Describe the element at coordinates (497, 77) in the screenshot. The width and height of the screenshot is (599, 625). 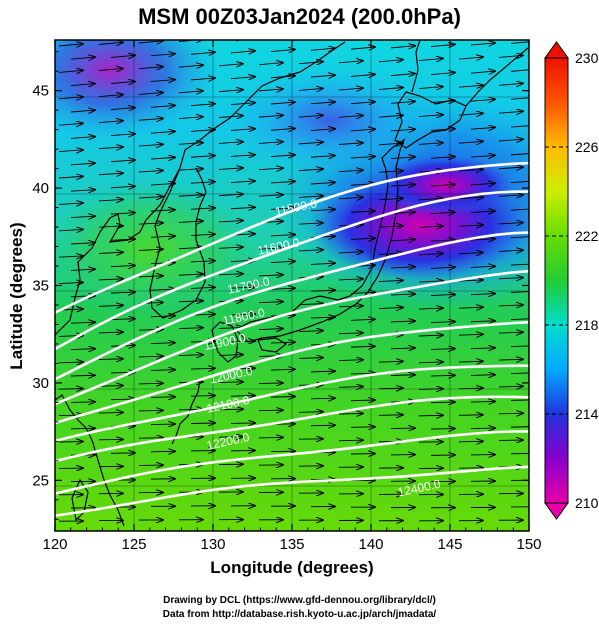
I see `coast-kurils` at that location.